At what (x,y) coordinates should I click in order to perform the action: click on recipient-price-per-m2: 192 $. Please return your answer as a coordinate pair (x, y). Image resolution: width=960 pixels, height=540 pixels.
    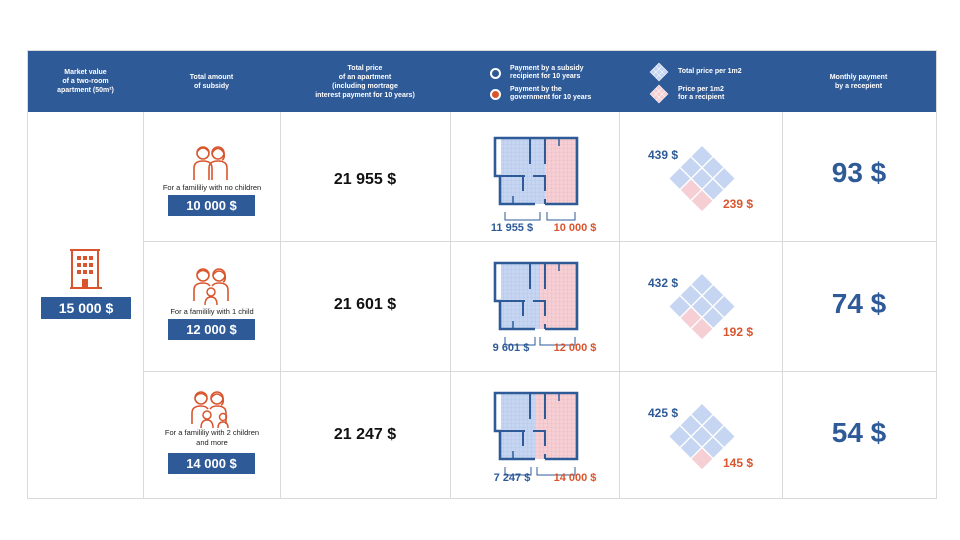
    Looking at the image, I should click on (738, 332).